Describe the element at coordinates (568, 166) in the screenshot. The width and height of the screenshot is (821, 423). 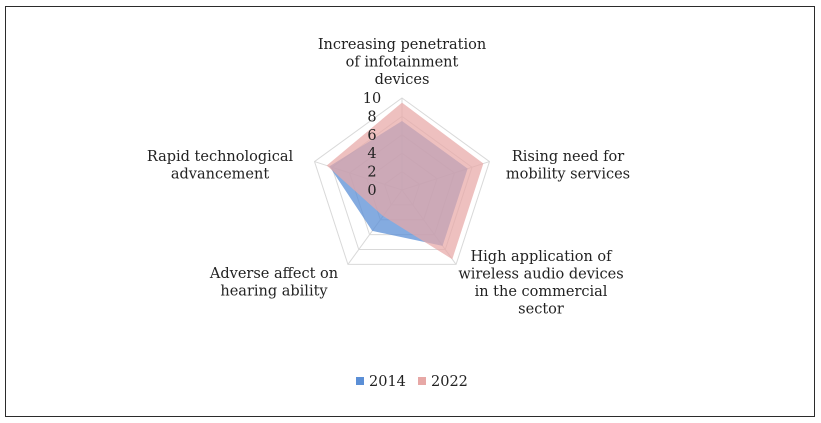
I see `category-label: Rising need for mobility services` at that location.